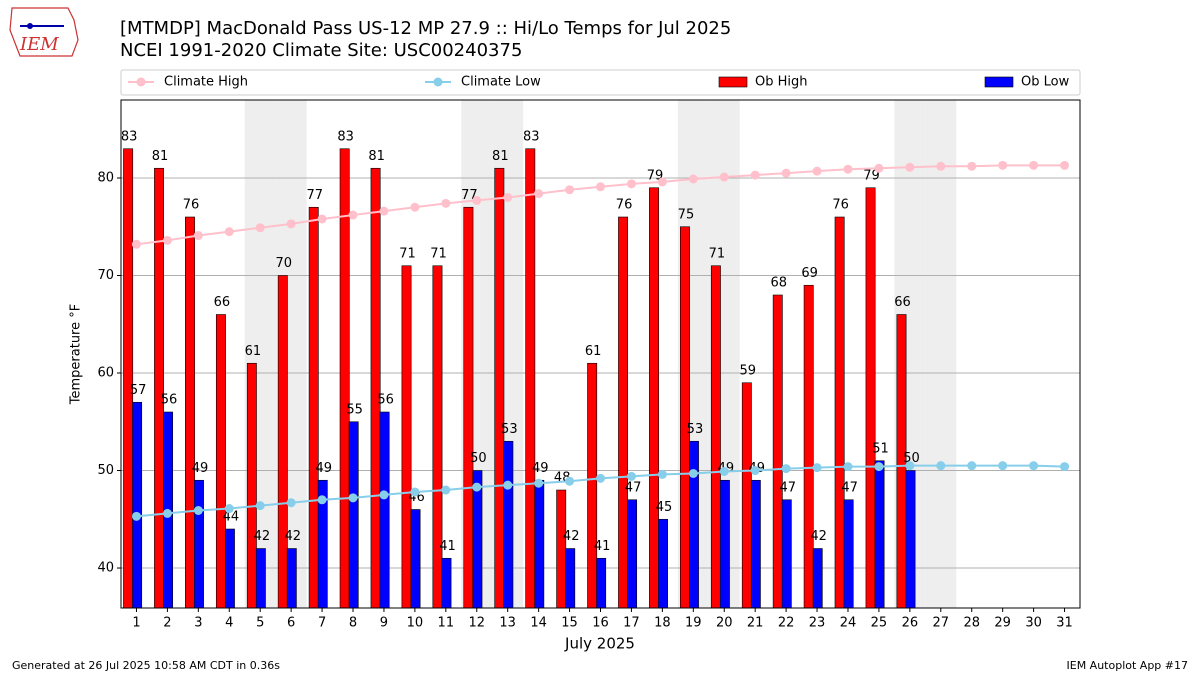  What do you see at coordinates (748, 370) in the screenshot?
I see `value-label: 59` at bounding box center [748, 370].